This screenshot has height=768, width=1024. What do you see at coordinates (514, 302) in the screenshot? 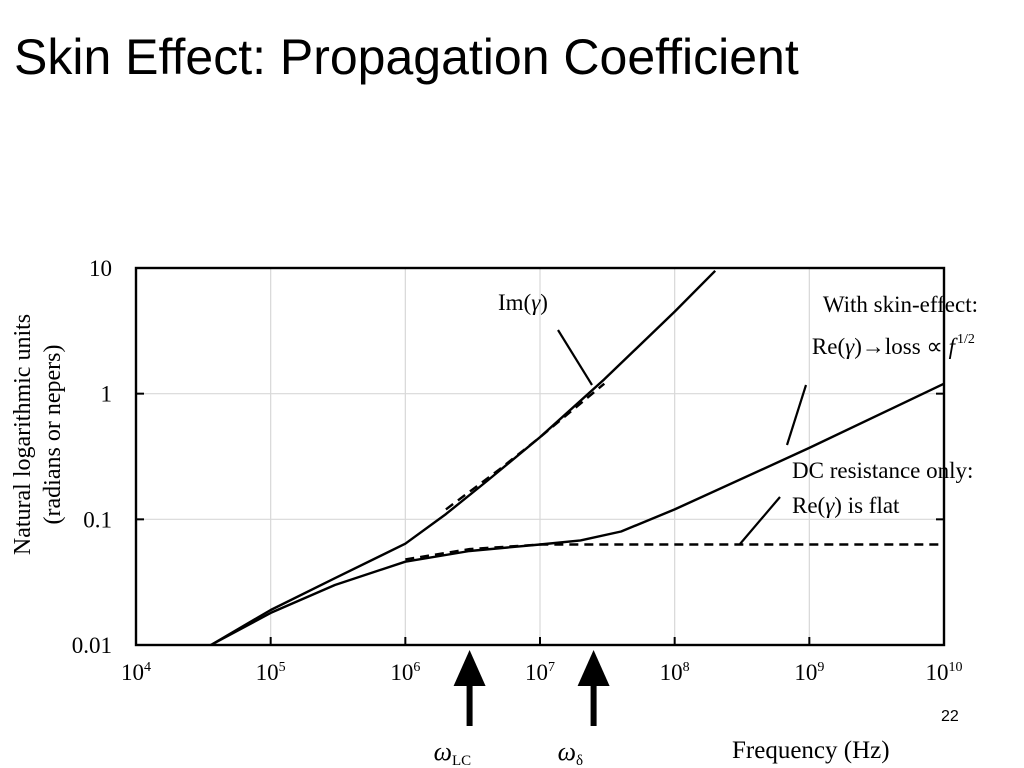
I see `annotation-fragment: Im(` at bounding box center [514, 302].